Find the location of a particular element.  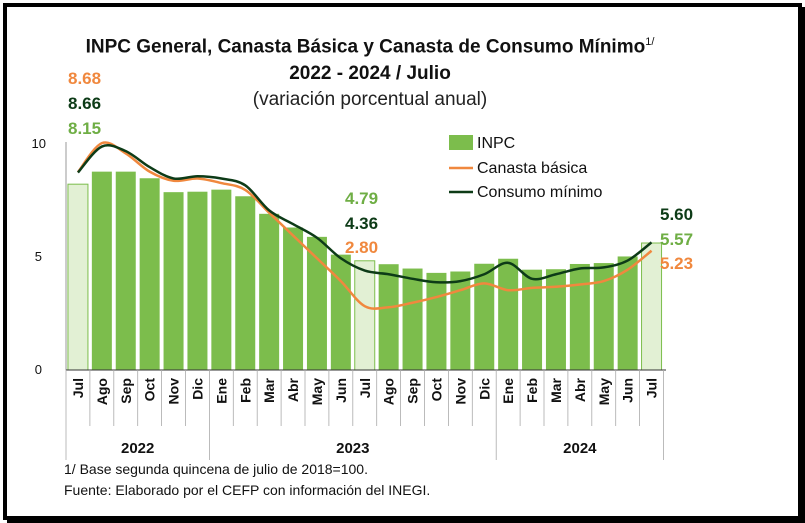

year-label: 2023 is located at coordinates (352, 448).